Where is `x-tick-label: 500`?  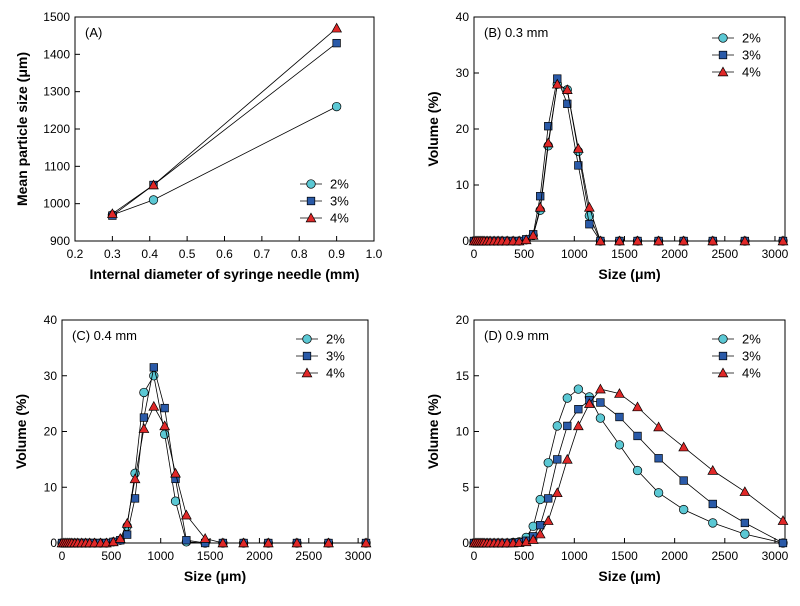
x-tick-label: 500 is located at coordinates (111, 556).